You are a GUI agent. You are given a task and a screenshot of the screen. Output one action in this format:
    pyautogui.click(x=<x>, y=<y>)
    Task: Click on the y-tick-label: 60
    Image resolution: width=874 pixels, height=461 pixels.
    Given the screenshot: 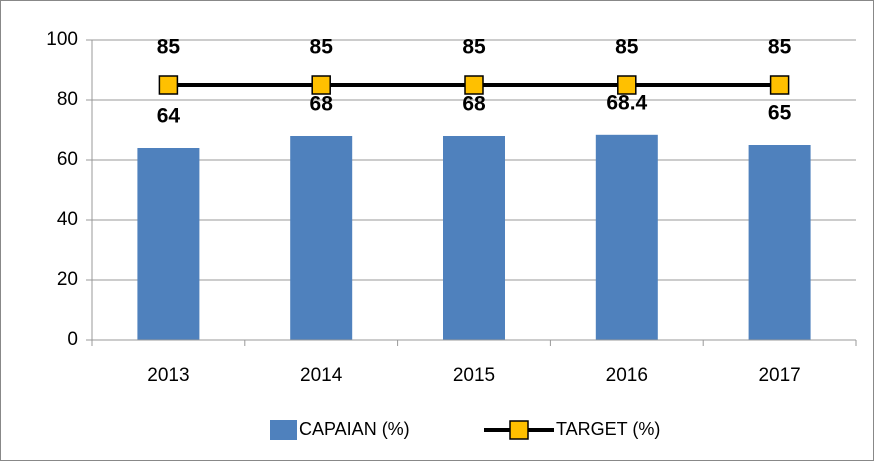 What is the action you would take?
    pyautogui.click(x=67, y=159)
    